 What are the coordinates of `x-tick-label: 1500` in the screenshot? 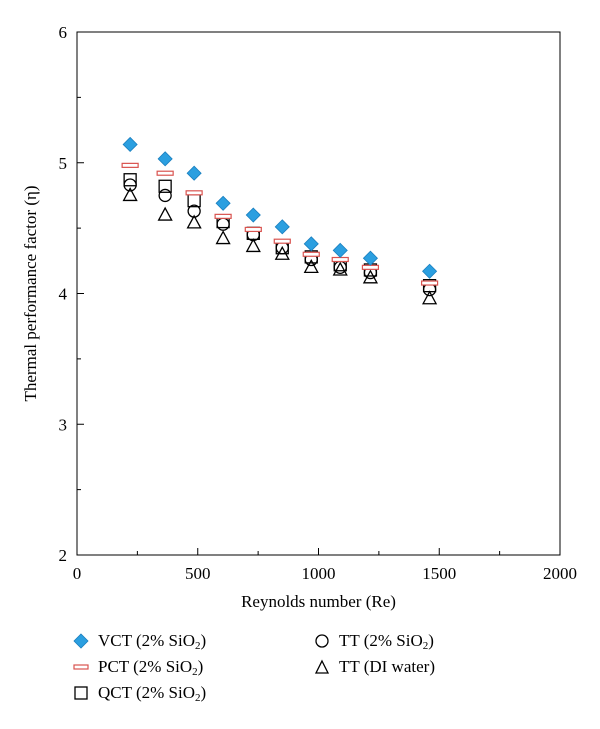 It's located at (439, 573).